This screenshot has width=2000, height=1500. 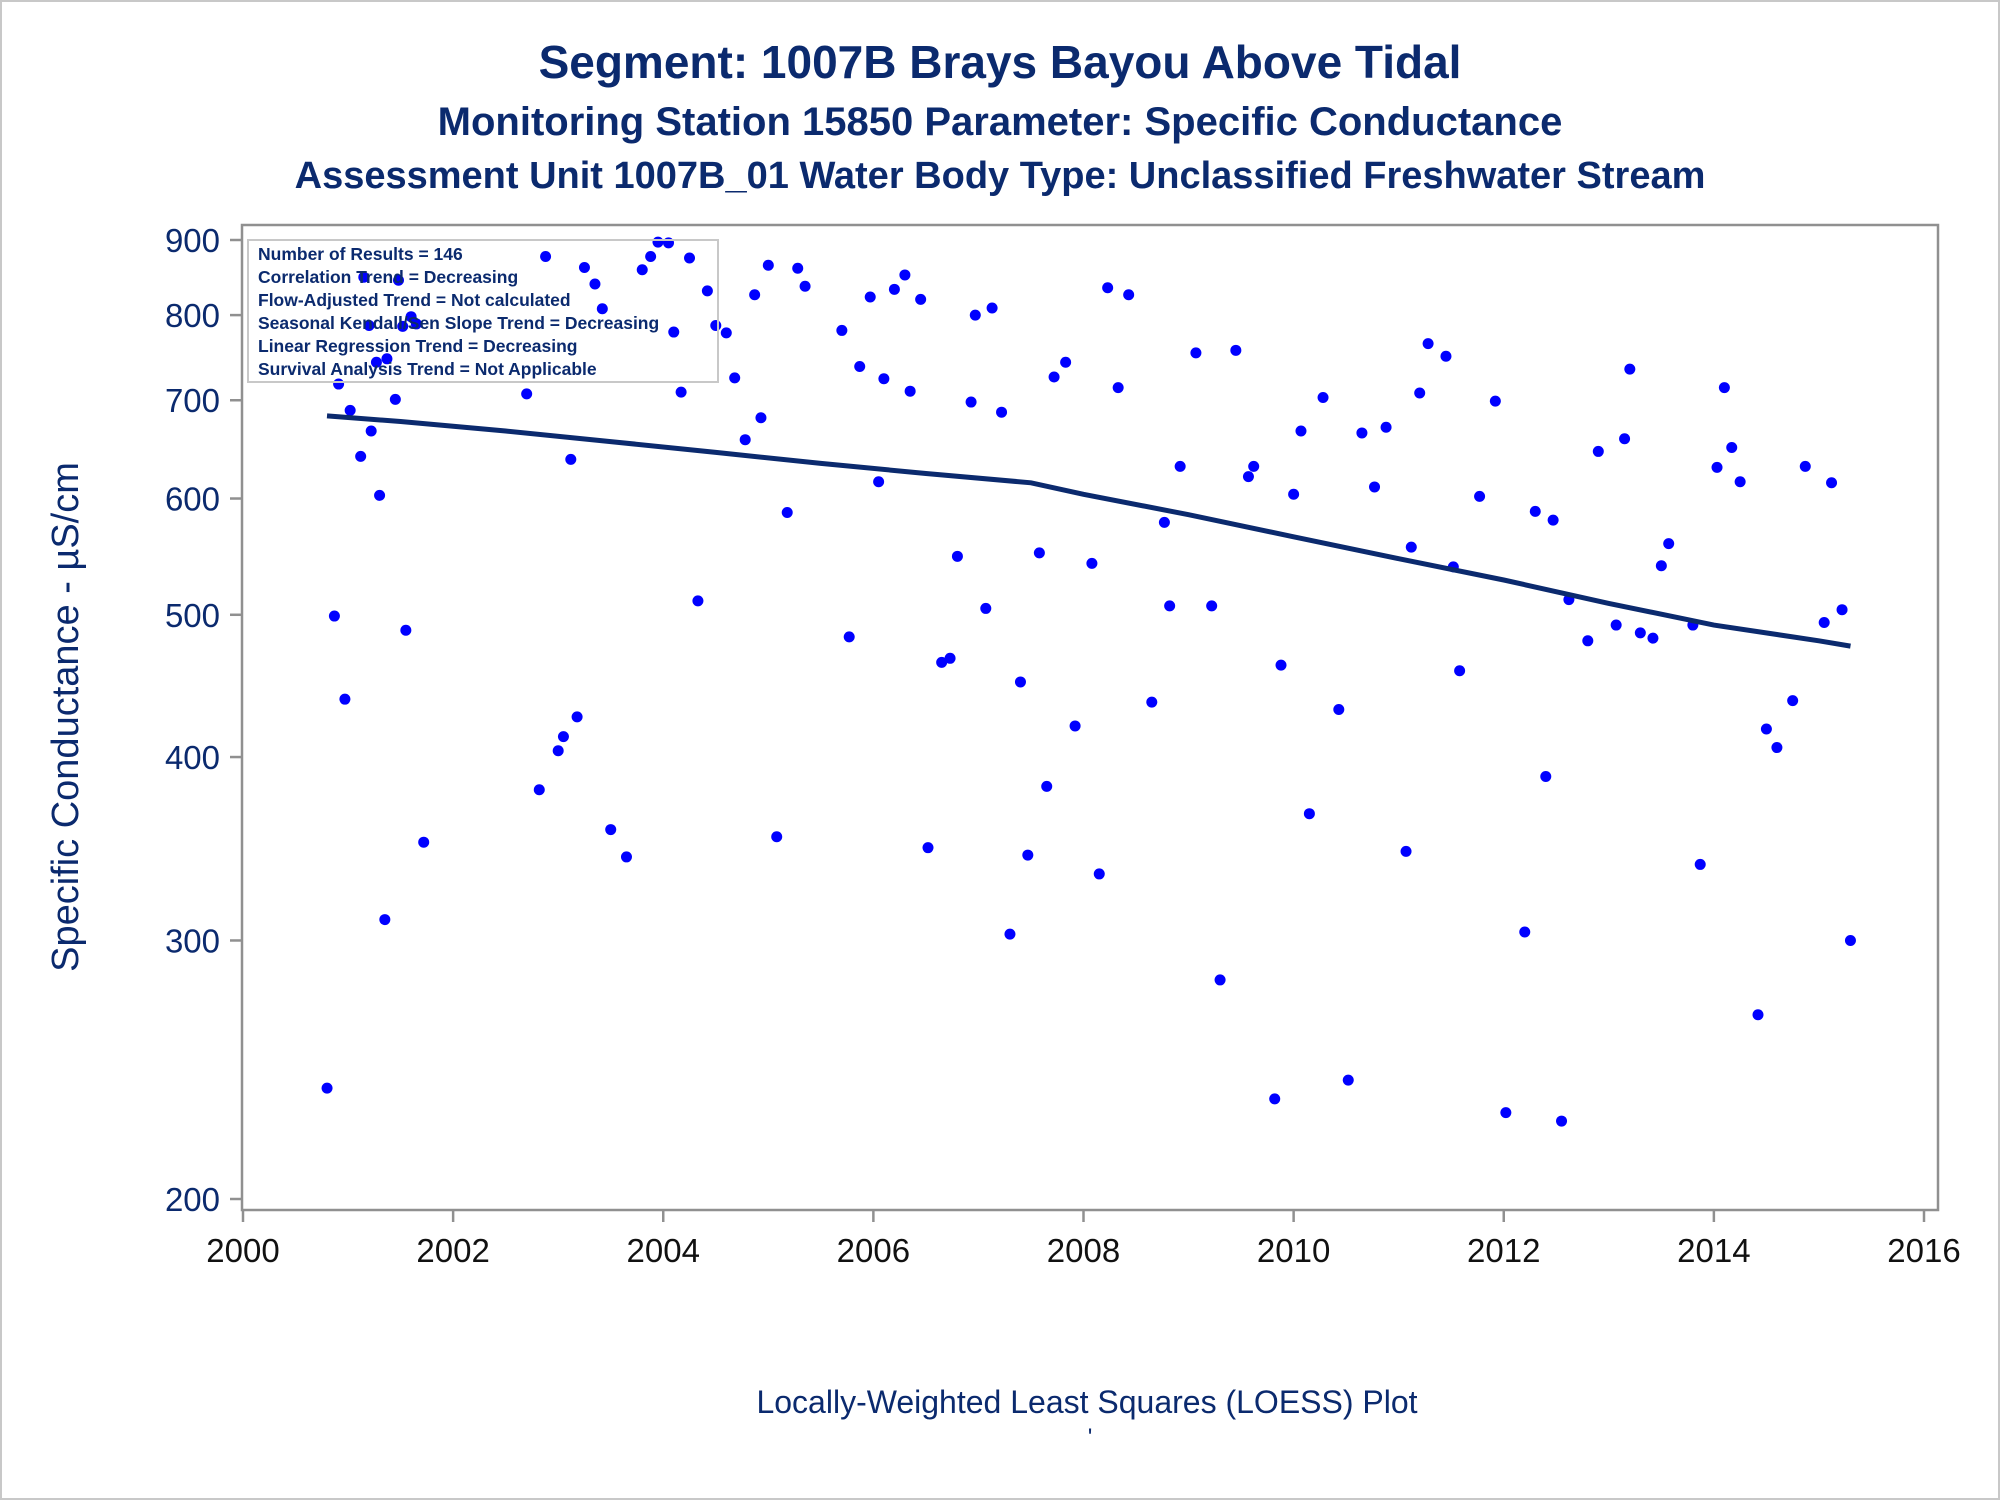 I want to click on y-tick-label: 600, so click(x=192, y=499).